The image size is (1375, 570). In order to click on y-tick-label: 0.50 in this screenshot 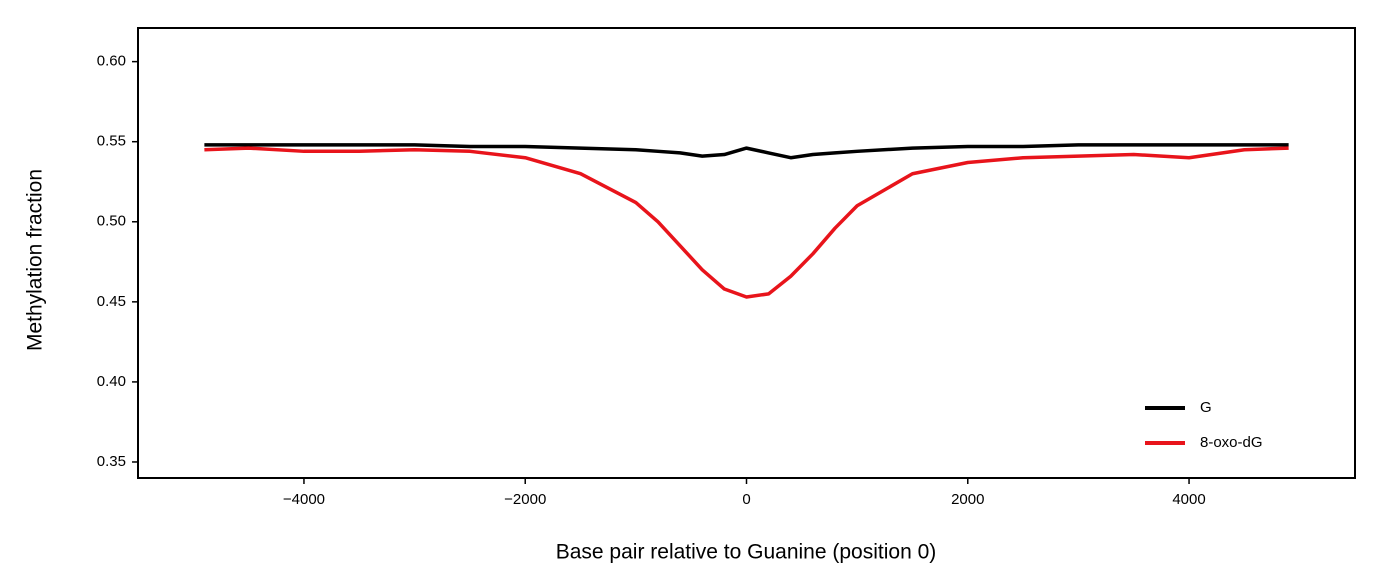, I will do `click(111, 221)`.